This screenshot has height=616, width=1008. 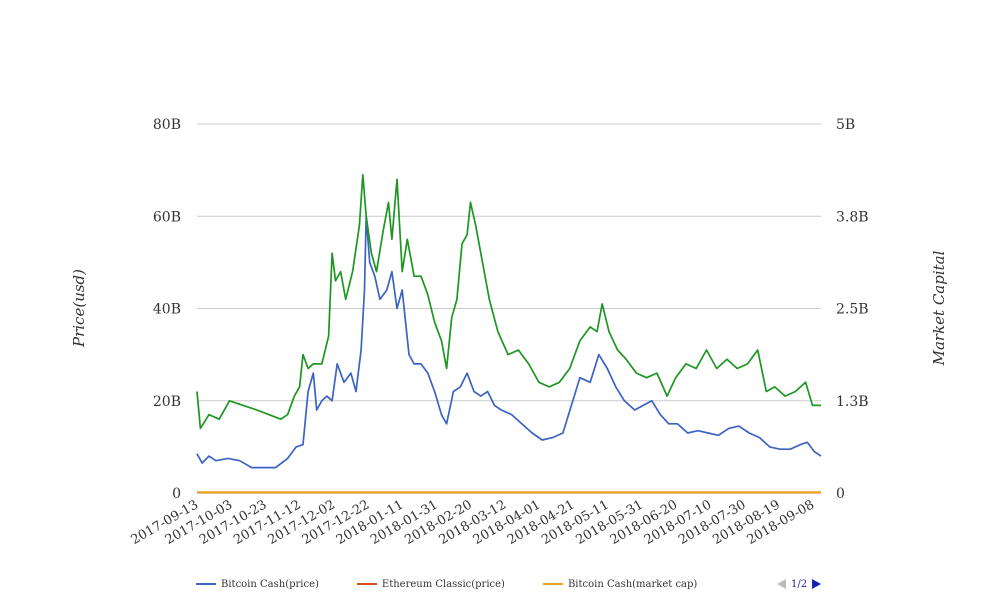 What do you see at coordinates (167, 402) in the screenshot?
I see `y-left-tick-label: 20B` at bounding box center [167, 402].